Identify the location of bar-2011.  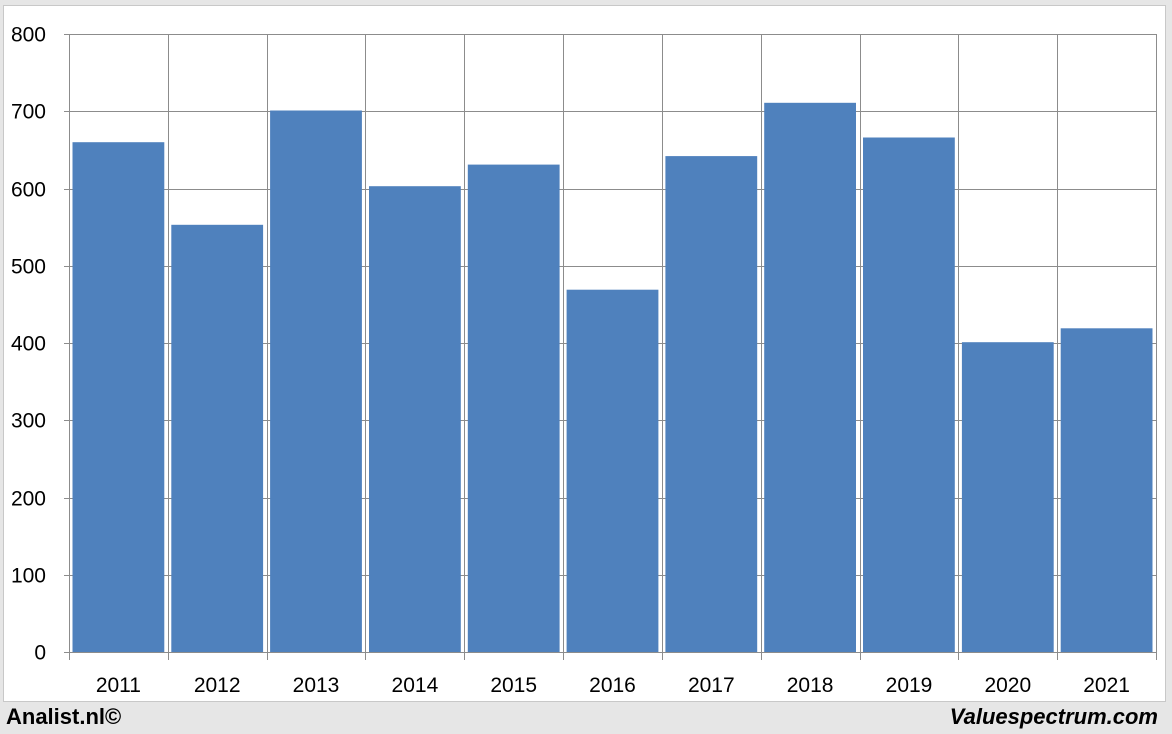
(118, 397).